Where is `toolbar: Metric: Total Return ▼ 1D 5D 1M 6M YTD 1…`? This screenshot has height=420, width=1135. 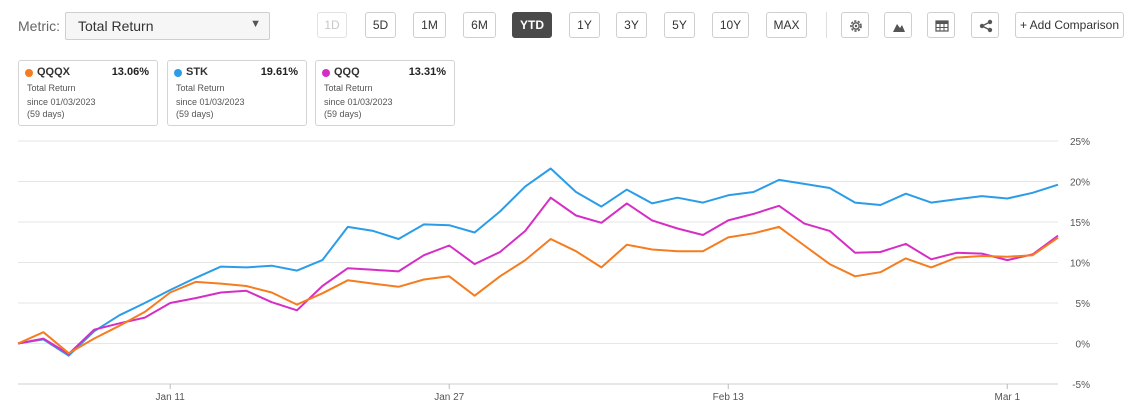
toolbar: Metric: Total Return ▼ 1D 5D 1M 6M YTD 1… is located at coordinates (567, 26).